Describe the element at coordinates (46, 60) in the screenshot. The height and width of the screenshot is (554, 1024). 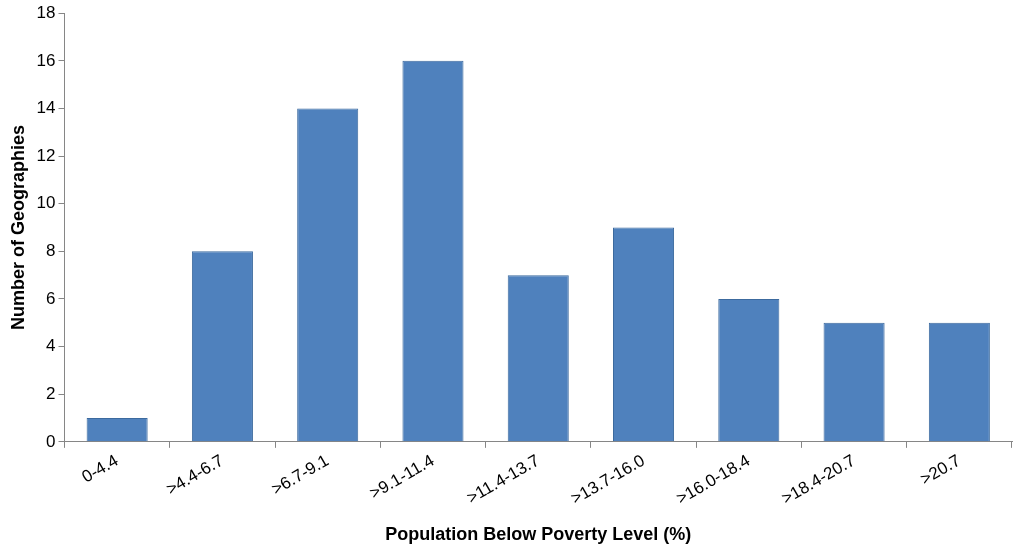
I see `y-tick-label: 16` at that location.